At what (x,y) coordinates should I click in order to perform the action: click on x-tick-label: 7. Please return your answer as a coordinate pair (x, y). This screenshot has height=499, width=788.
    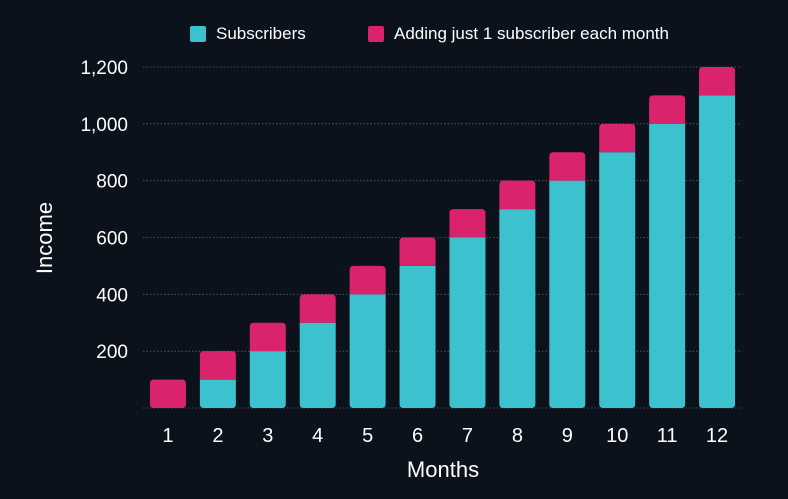
    Looking at the image, I should click on (467, 436).